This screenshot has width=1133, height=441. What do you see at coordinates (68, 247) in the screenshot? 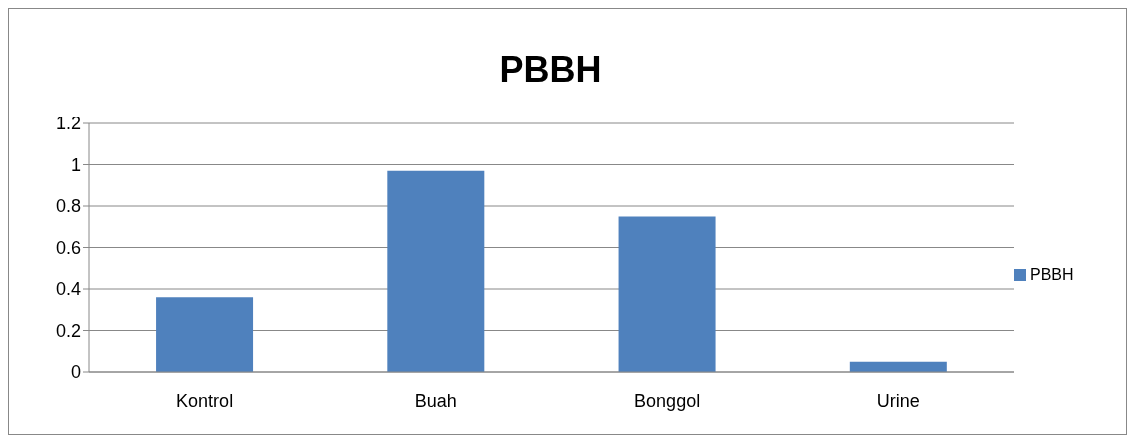
I see `y-tick-label: 0.6` at bounding box center [68, 247].